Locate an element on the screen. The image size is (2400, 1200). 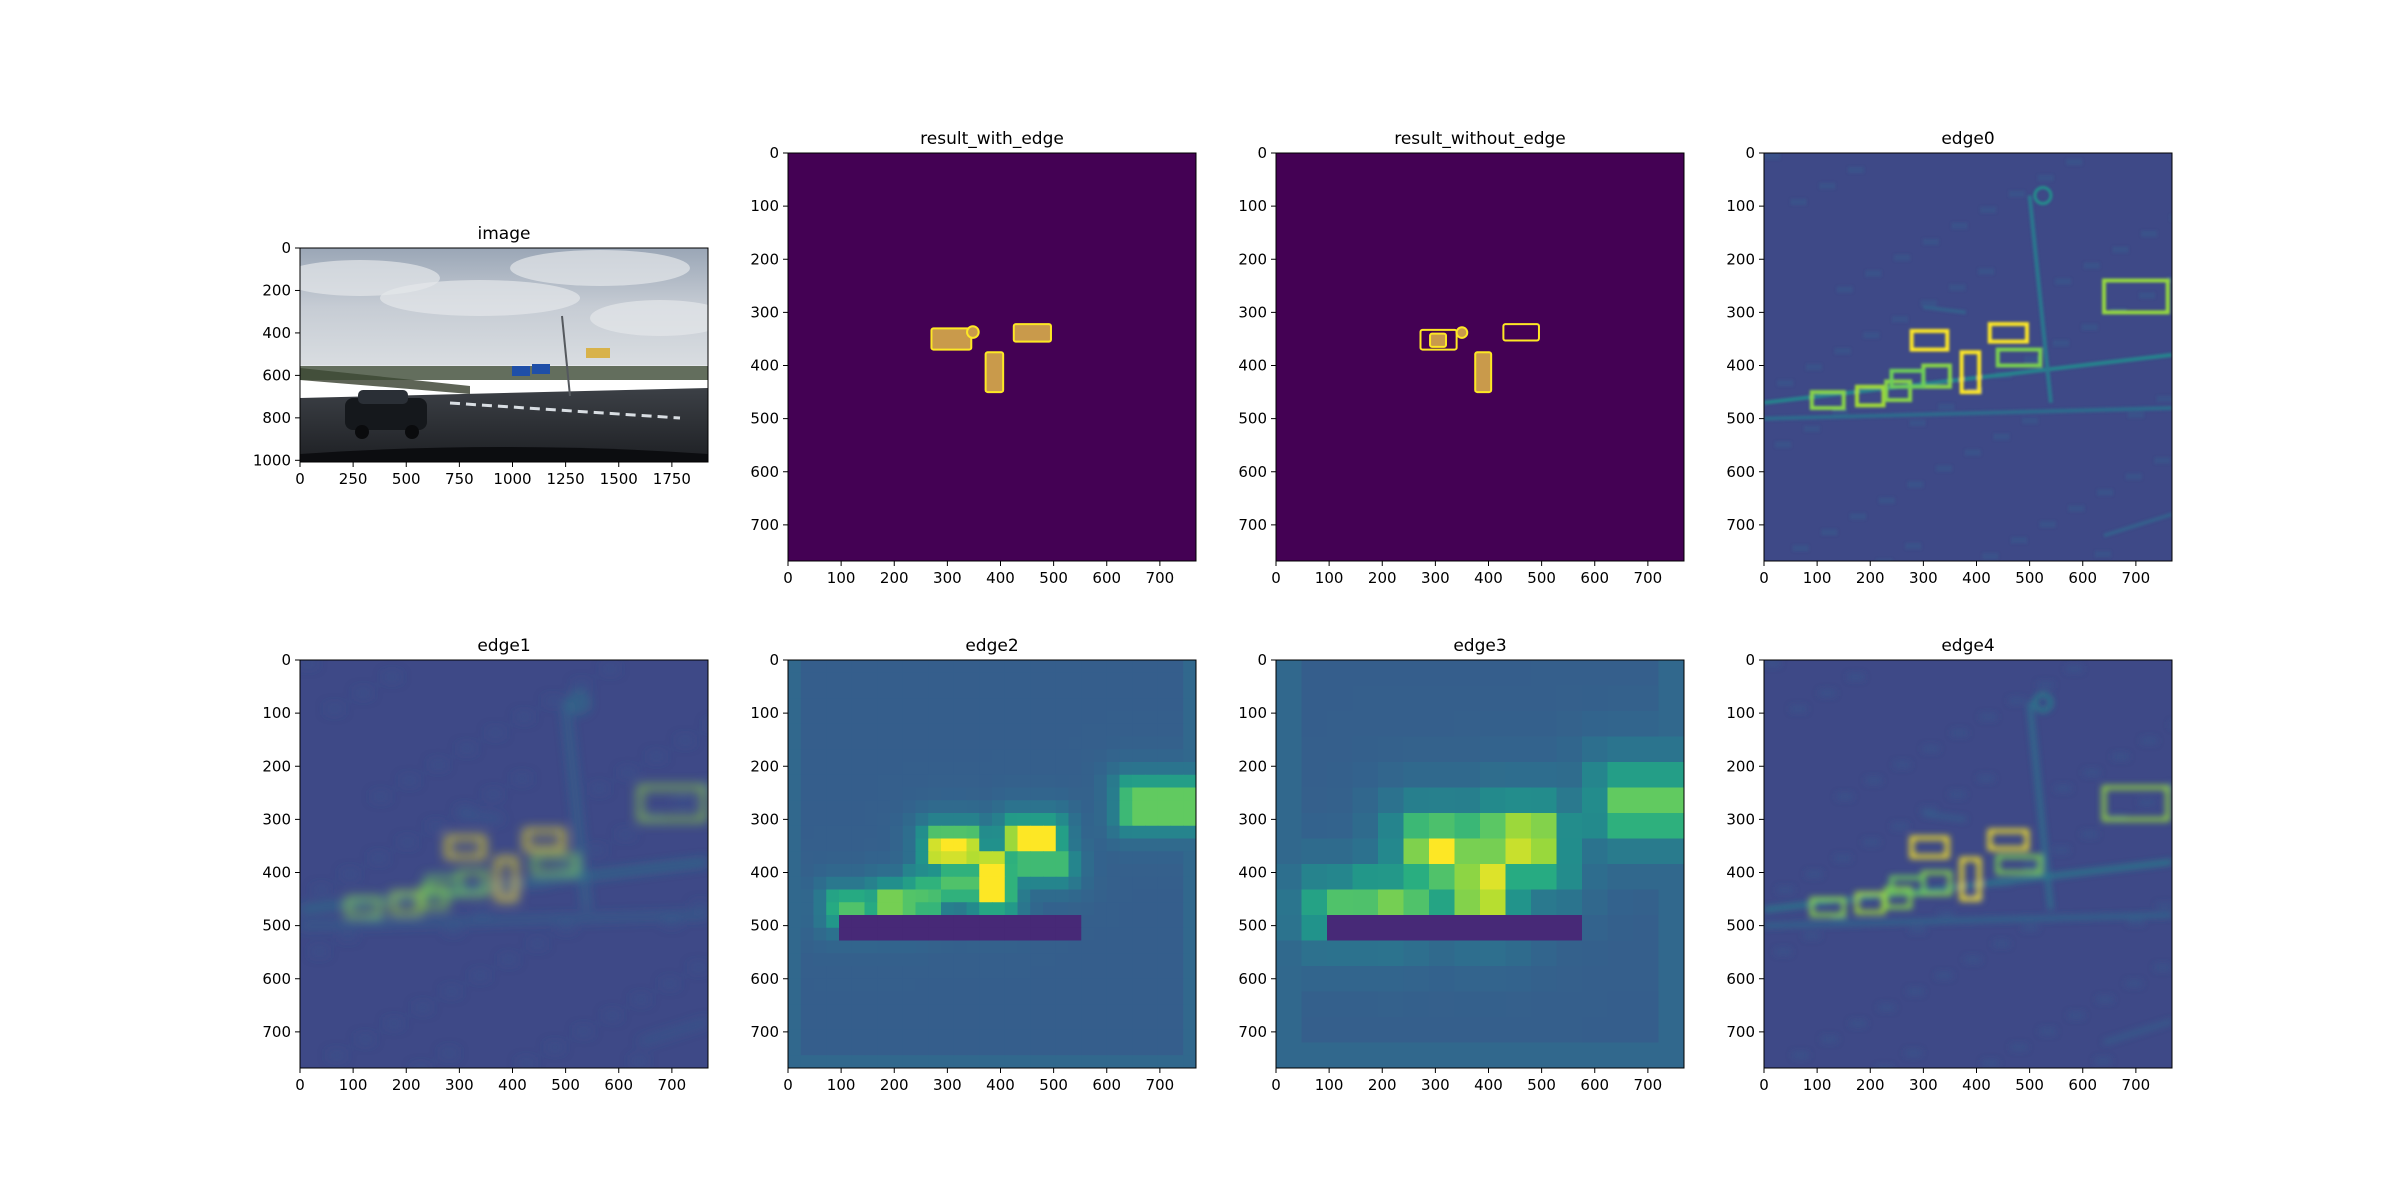
subplot-title: result_without_edge is located at coordinates (1480, 139).